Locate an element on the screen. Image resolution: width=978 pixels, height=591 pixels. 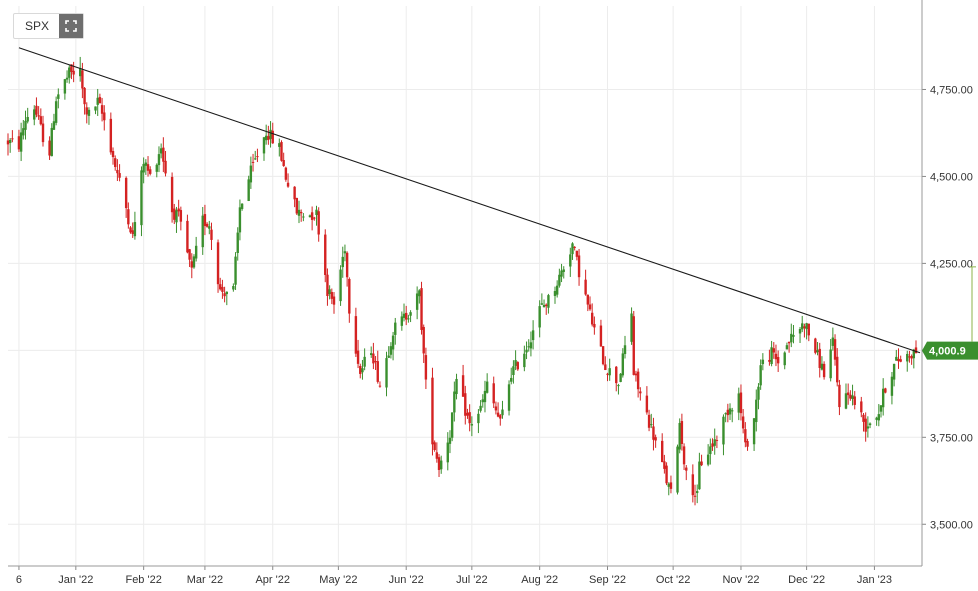
y-tick-label: 3,500.00 is located at coordinates (951, 525).